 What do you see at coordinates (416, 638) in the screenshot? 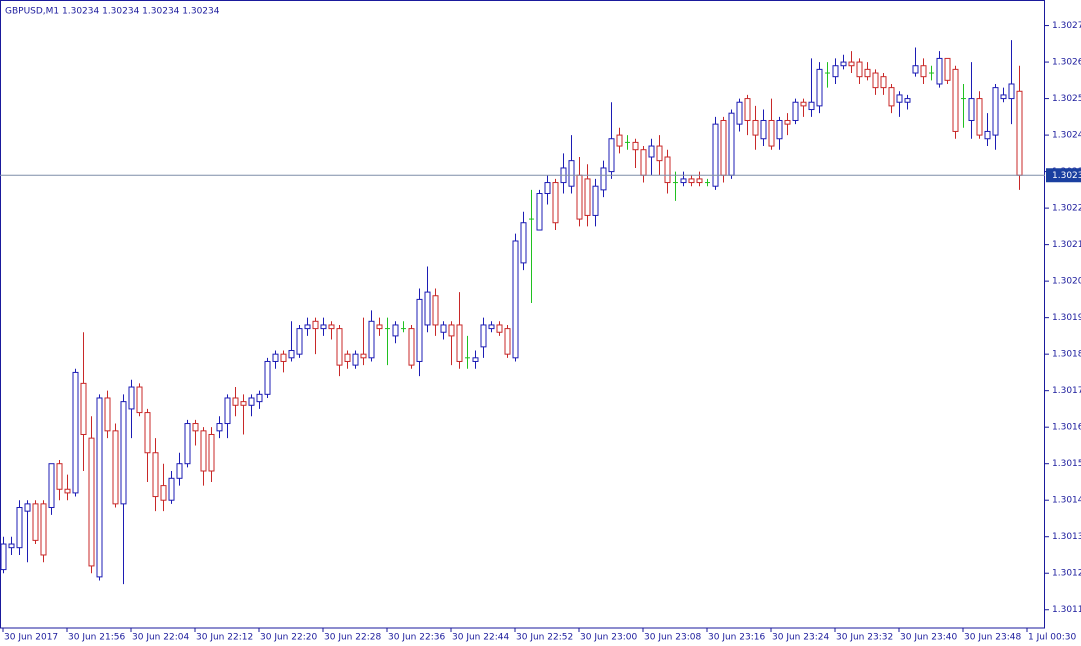
I see `x-tick-label: 30 Jun 22:36` at bounding box center [416, 638].